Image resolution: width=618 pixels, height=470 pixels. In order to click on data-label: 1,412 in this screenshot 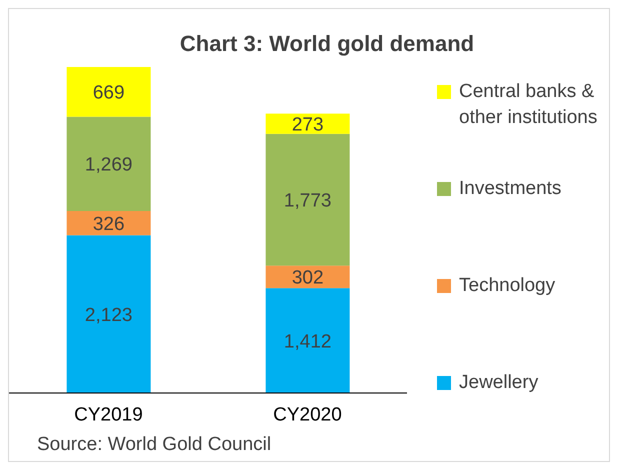, I will do `click(308, 341)`.